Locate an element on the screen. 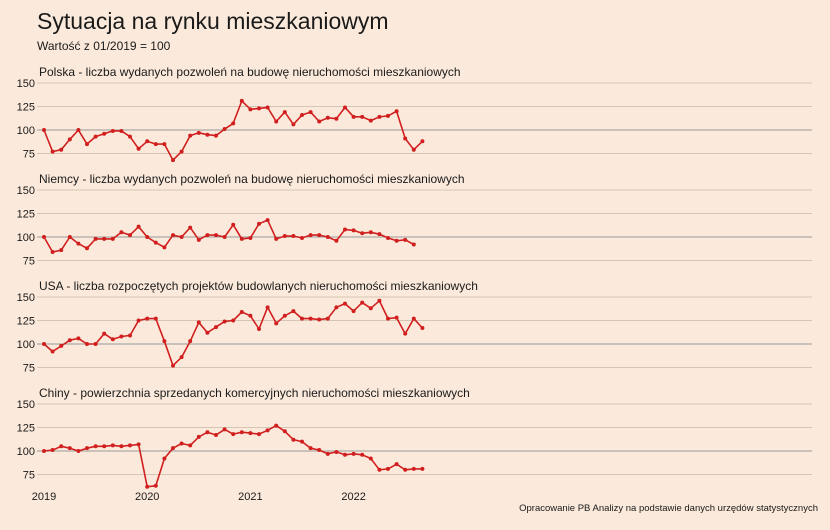  y-tick-label-3-150: 150 is located at coordinates (26, 405).